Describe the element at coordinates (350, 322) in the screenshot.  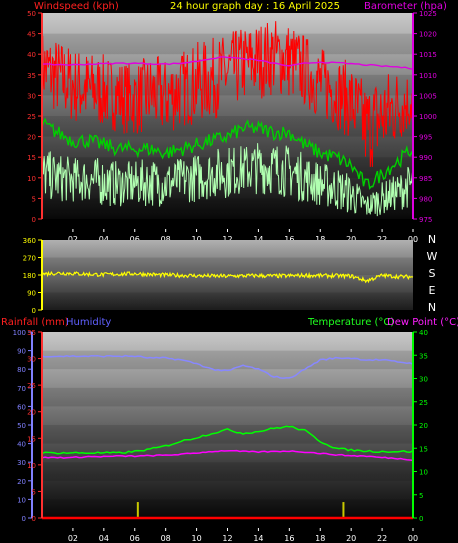
I see `temperature-axis-label: Temperature (°C)` at that location.